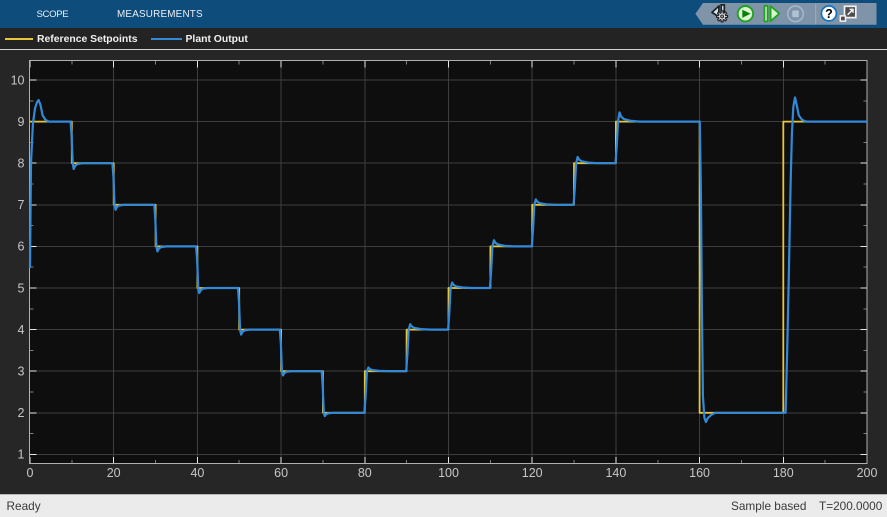 Image resolution: width=887 pixels, height=517 pixels. I want to click on svg-text: 5, so click(21, 288).